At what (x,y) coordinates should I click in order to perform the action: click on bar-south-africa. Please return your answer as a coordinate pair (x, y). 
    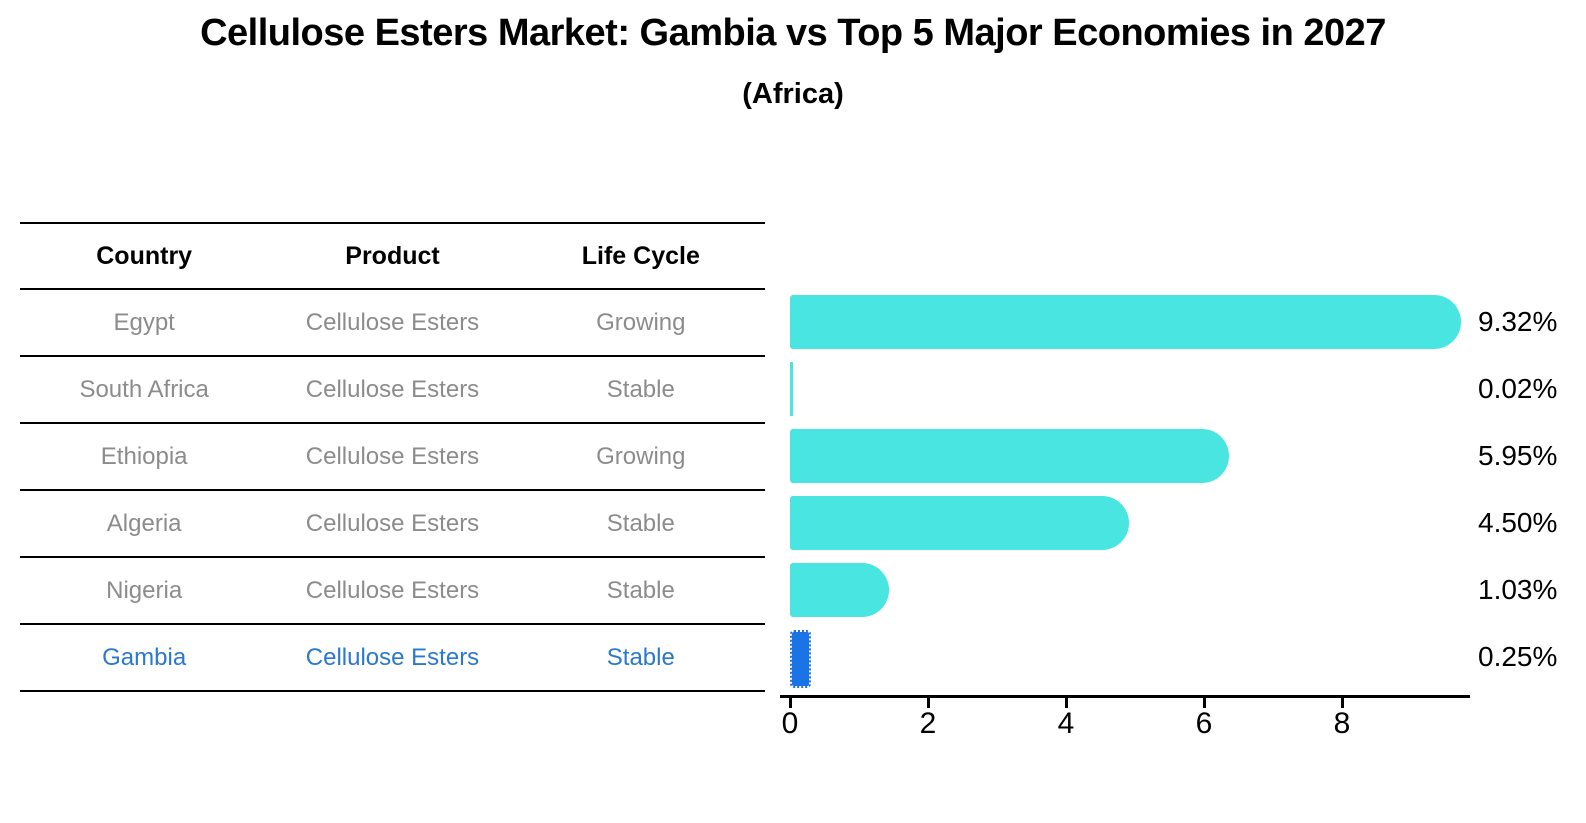
    Looking at the image, I should click on (791, 388).